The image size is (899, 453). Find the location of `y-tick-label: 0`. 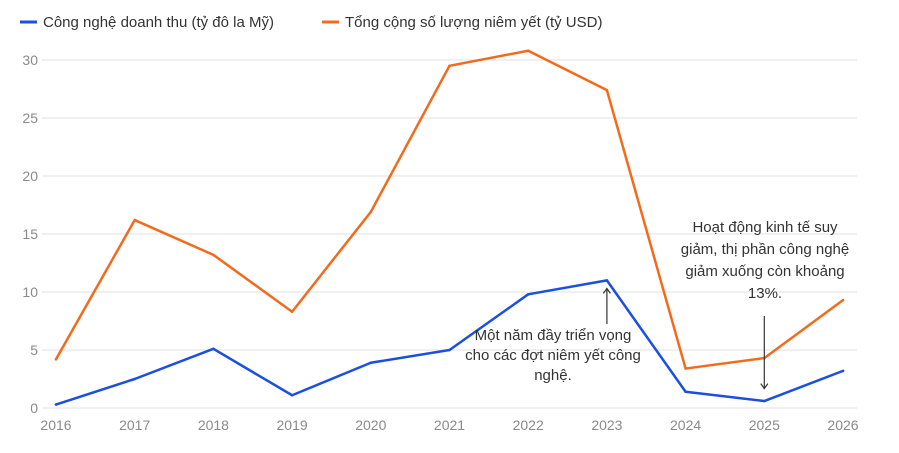

y-tick-label: 0 is located at coordinates (34, 408).